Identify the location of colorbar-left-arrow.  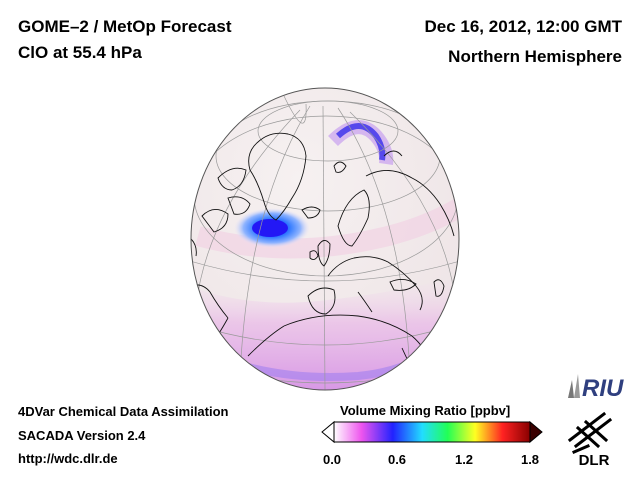
(328, 432).